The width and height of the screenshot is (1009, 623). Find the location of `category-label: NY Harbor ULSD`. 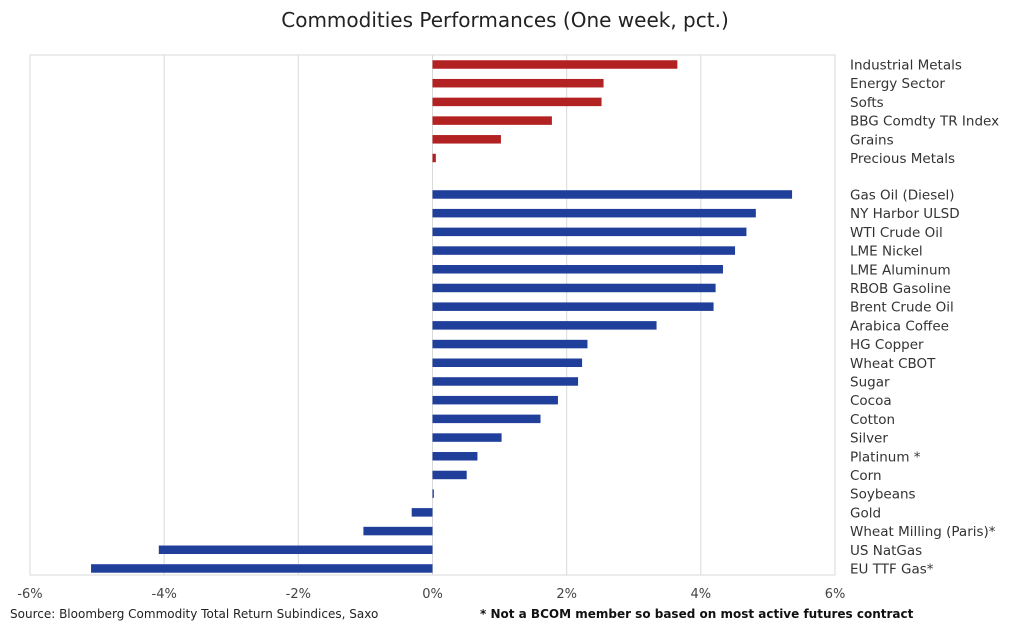

category-label: NY Harbor ULSD is located at coordinates (905, 214).